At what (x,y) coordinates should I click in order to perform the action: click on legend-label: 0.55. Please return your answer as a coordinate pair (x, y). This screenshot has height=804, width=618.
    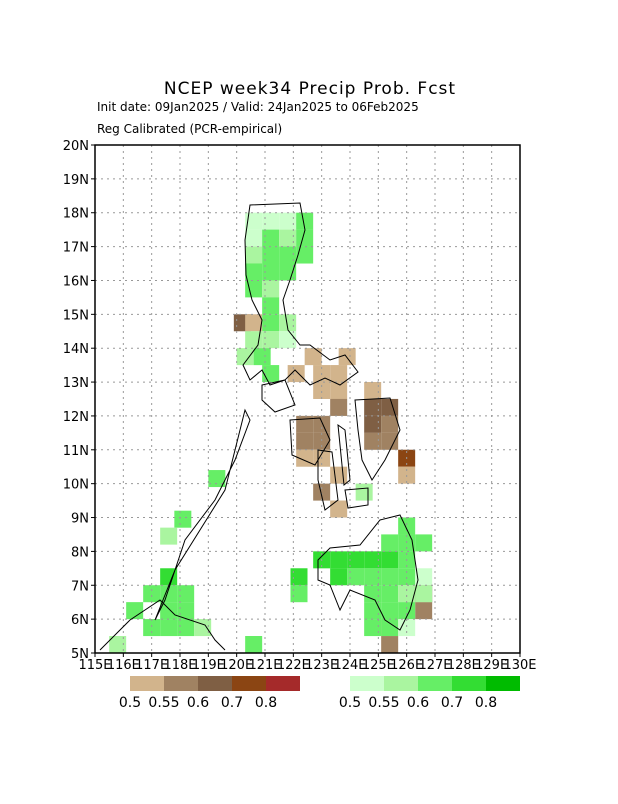
    Looking at the image, I should click on (163, 703).